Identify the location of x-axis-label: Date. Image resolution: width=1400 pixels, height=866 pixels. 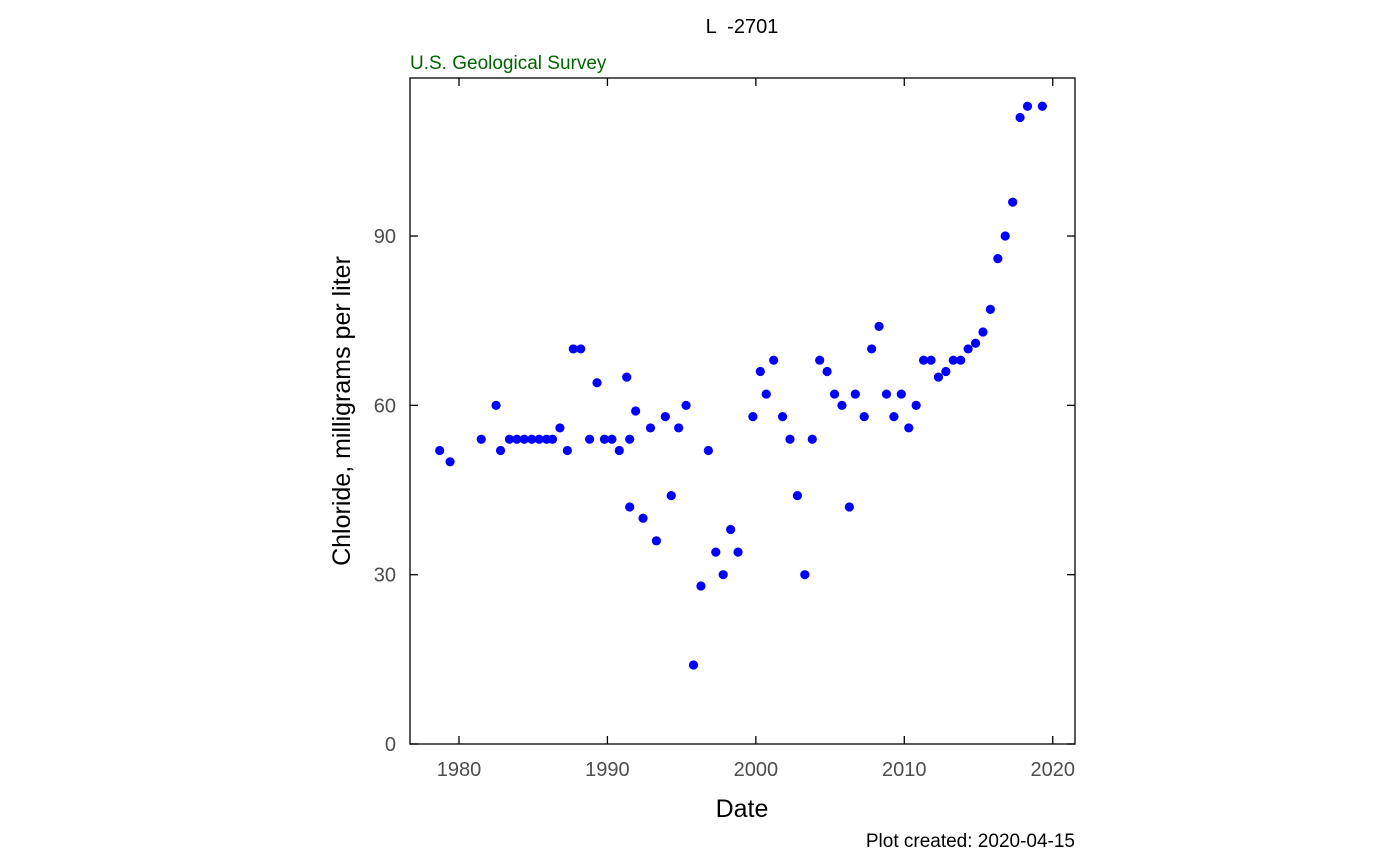
(742, 809).